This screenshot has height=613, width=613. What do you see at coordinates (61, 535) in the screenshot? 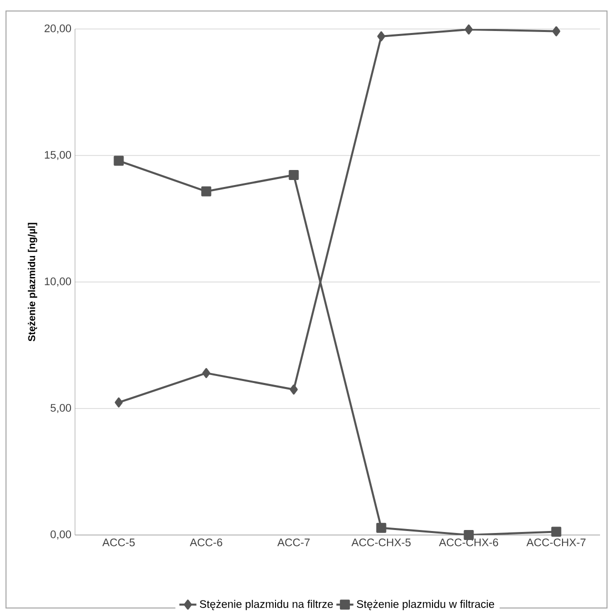
I see `y-tick-label: 0,00` at bounding box center [61, 535].